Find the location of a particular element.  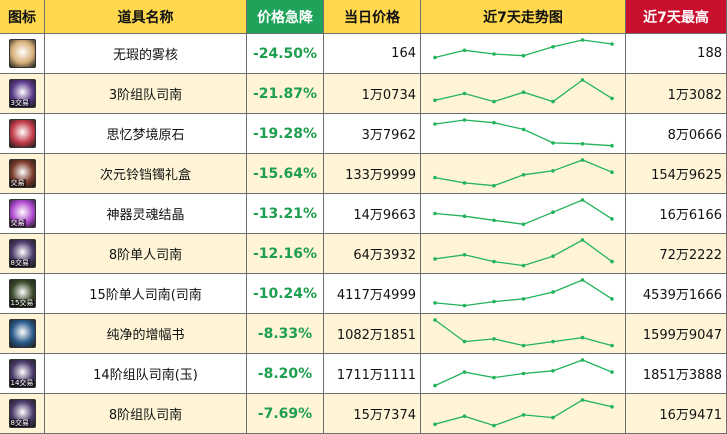

item-icon: 15交易 is located at coordinates (22, 293).